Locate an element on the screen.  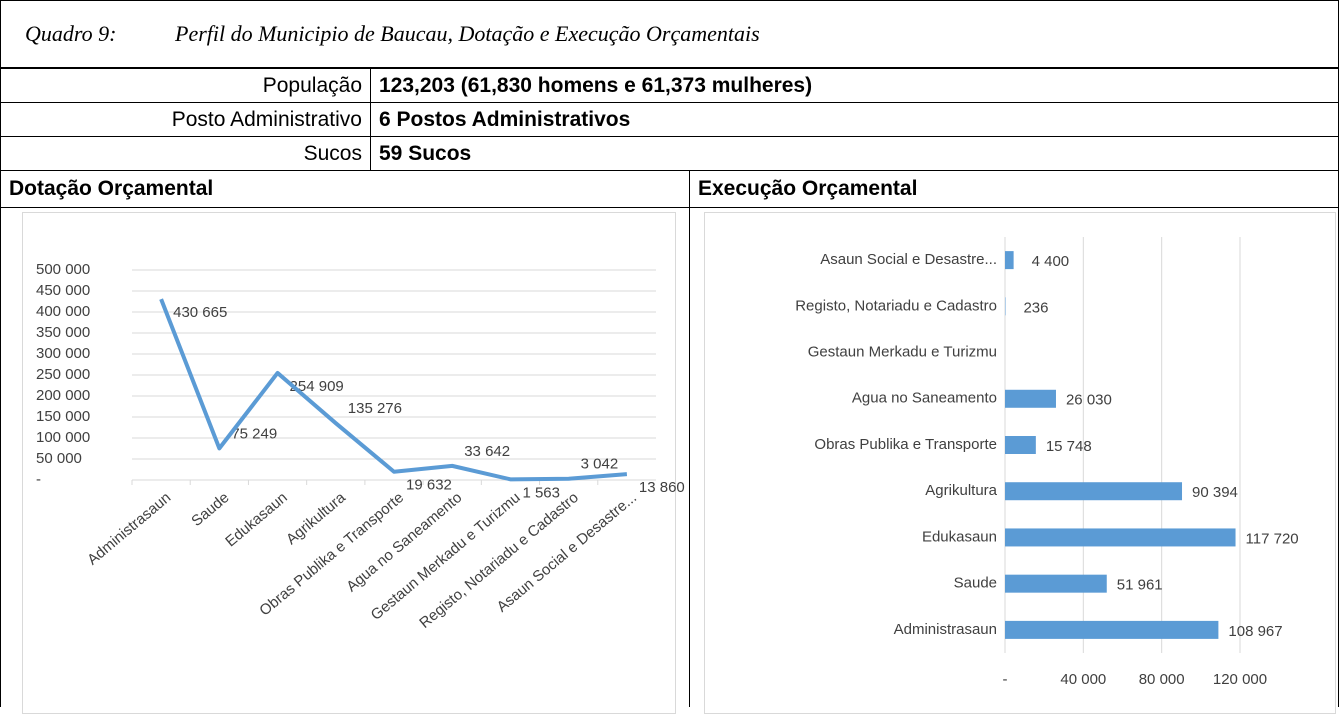
value-label: 15 748 is located at coordinates (1069, 446).